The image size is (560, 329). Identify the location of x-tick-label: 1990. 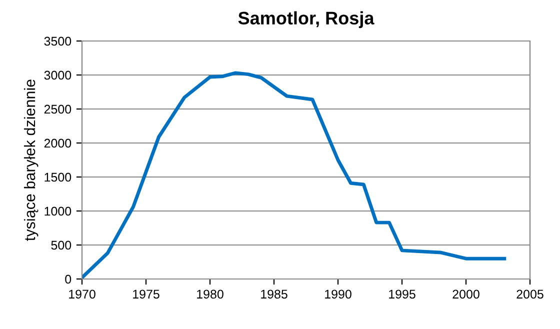
(338, 294).